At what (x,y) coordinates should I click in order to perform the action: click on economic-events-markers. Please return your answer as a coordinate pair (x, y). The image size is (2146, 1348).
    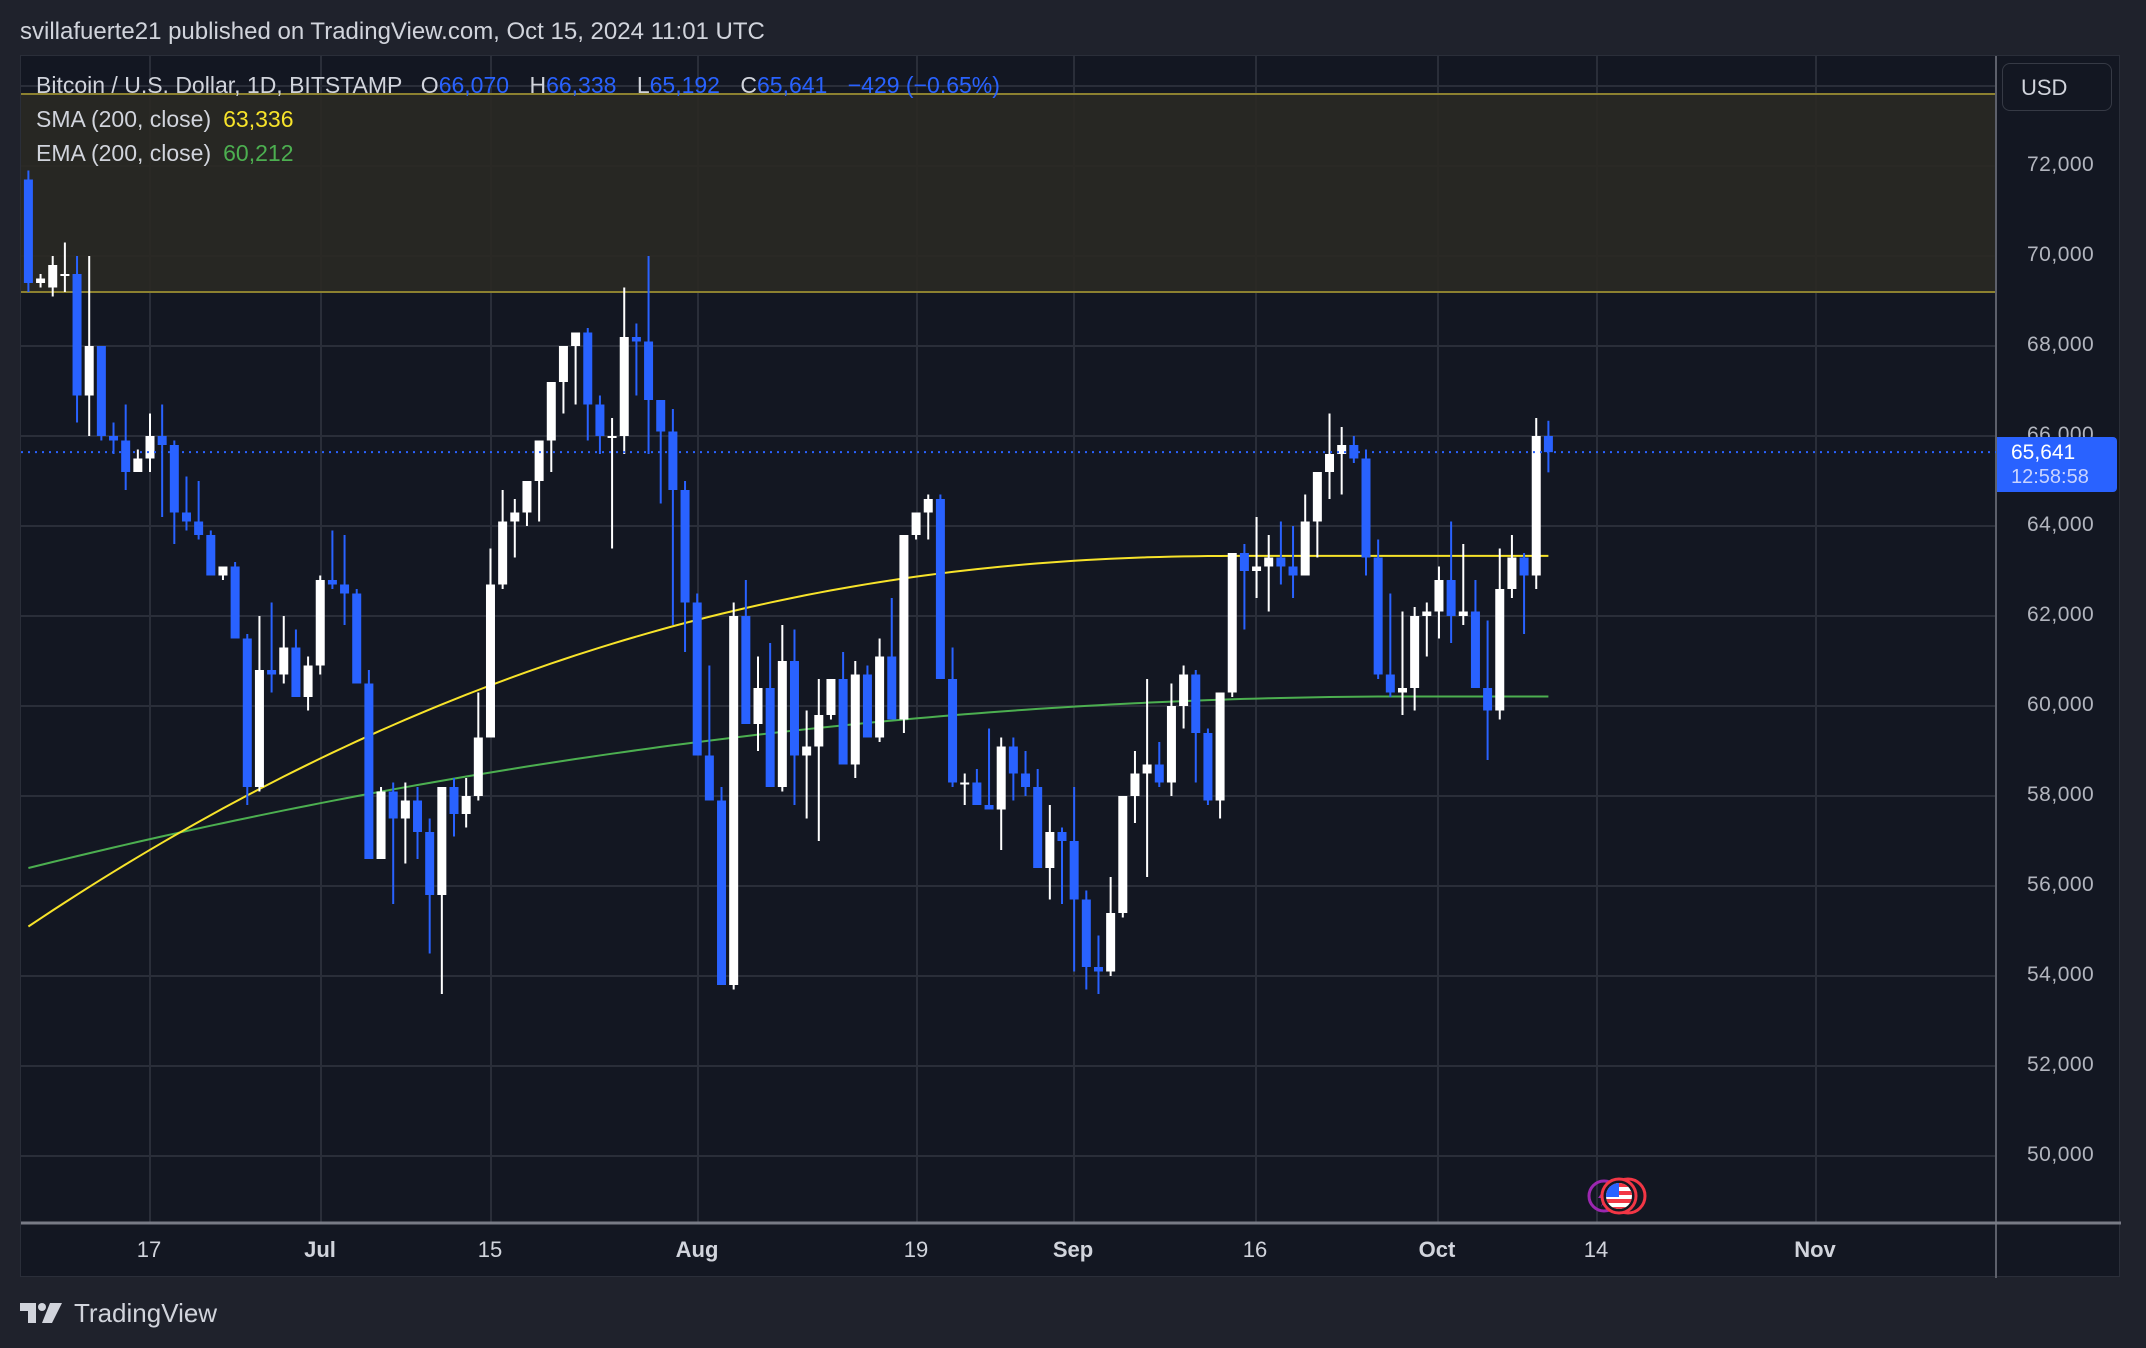
    Looking at the image, I should click on (1625, 1196).